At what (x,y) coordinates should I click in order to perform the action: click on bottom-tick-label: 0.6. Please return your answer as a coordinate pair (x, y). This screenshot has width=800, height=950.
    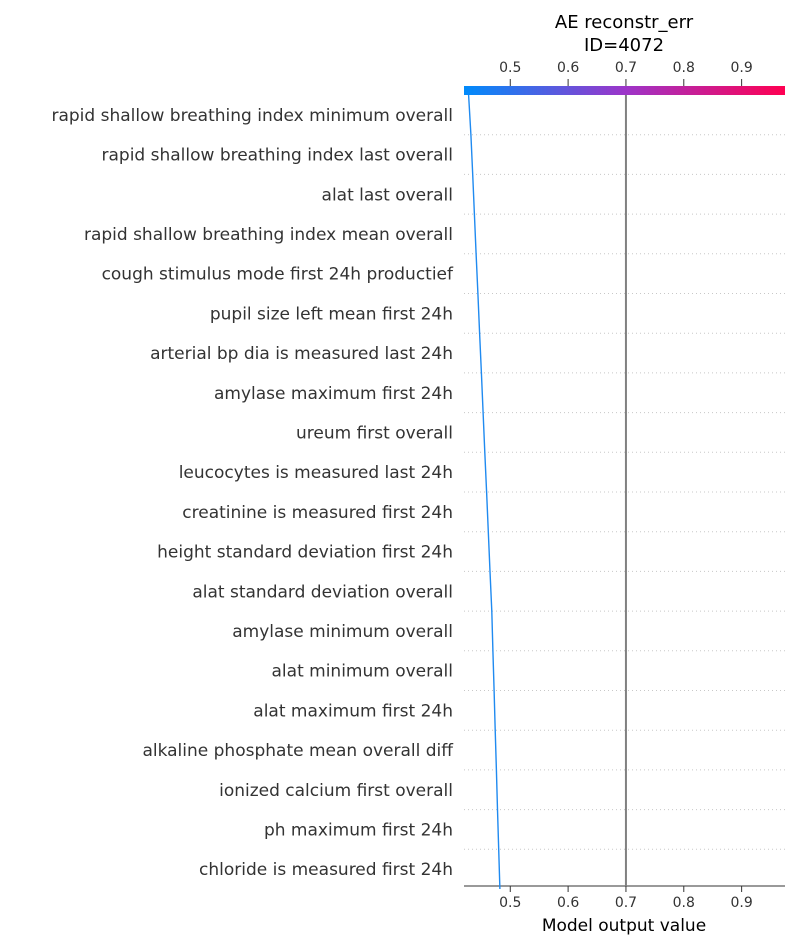
    Looking at the image, I should click on (568, 903).